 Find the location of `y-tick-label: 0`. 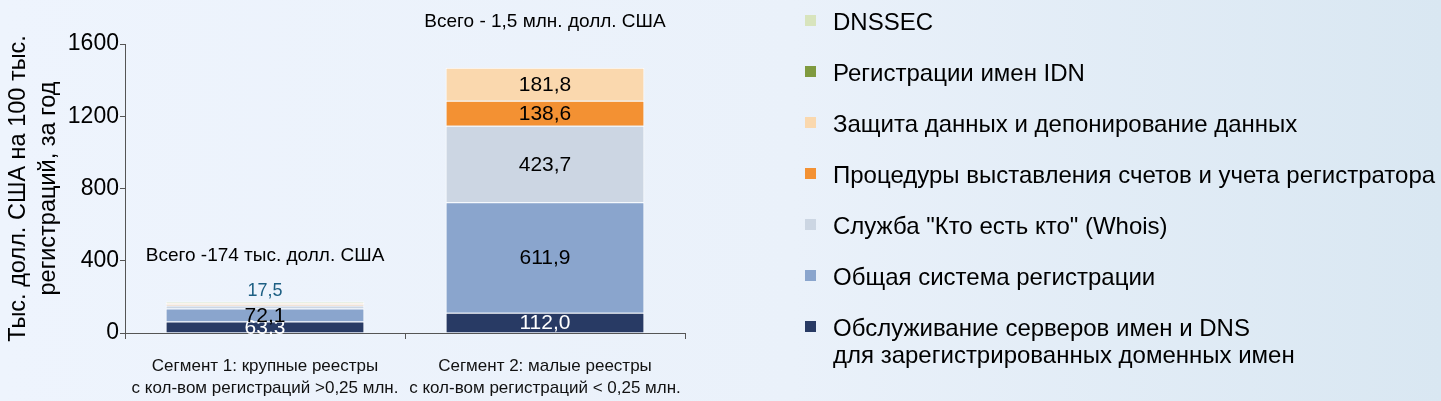

y-tick-label: 0 is located at coordinates (112, 331).